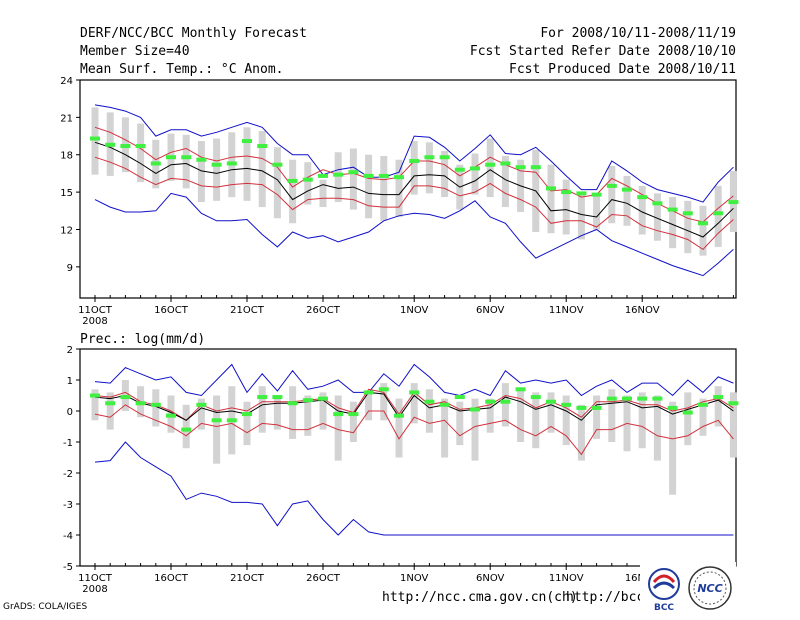  What do you see at coordinates (566, 310) in the screenshot?
I see `temp-xtick-label: 11NOV` at bounding box center [566, 310].